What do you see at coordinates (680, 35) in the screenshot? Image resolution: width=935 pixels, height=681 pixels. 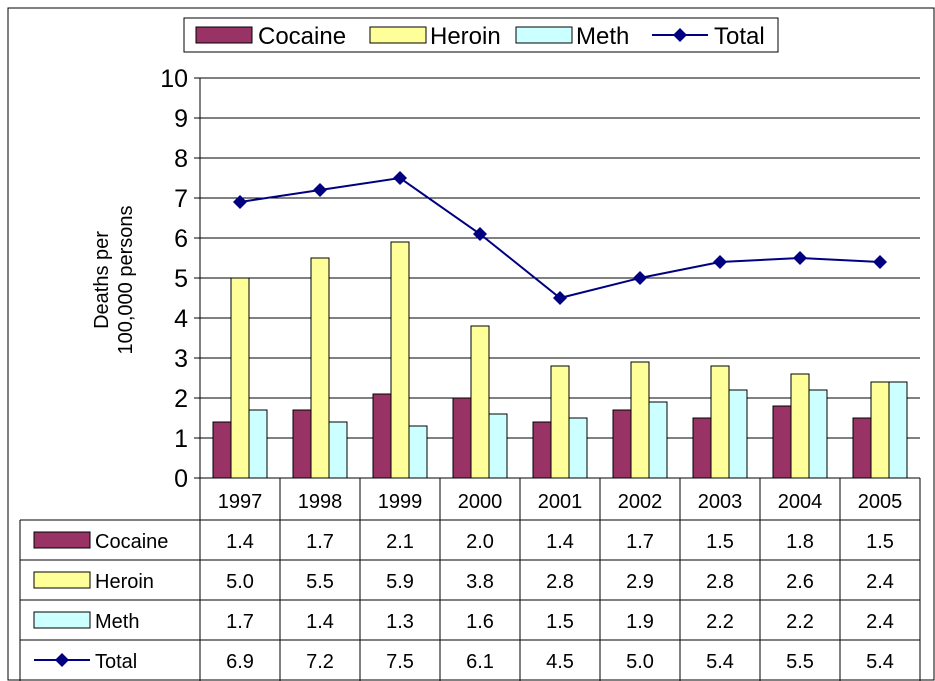 I see `legend-key-marker` at bounding box center [680, 35].